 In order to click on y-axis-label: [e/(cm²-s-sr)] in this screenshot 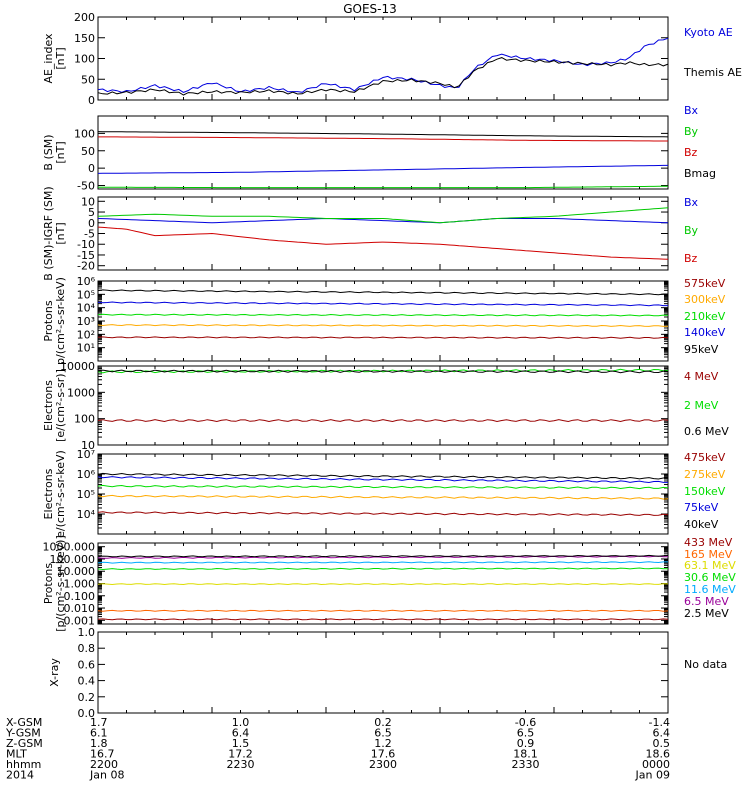, I will do `click(60, 405)`.